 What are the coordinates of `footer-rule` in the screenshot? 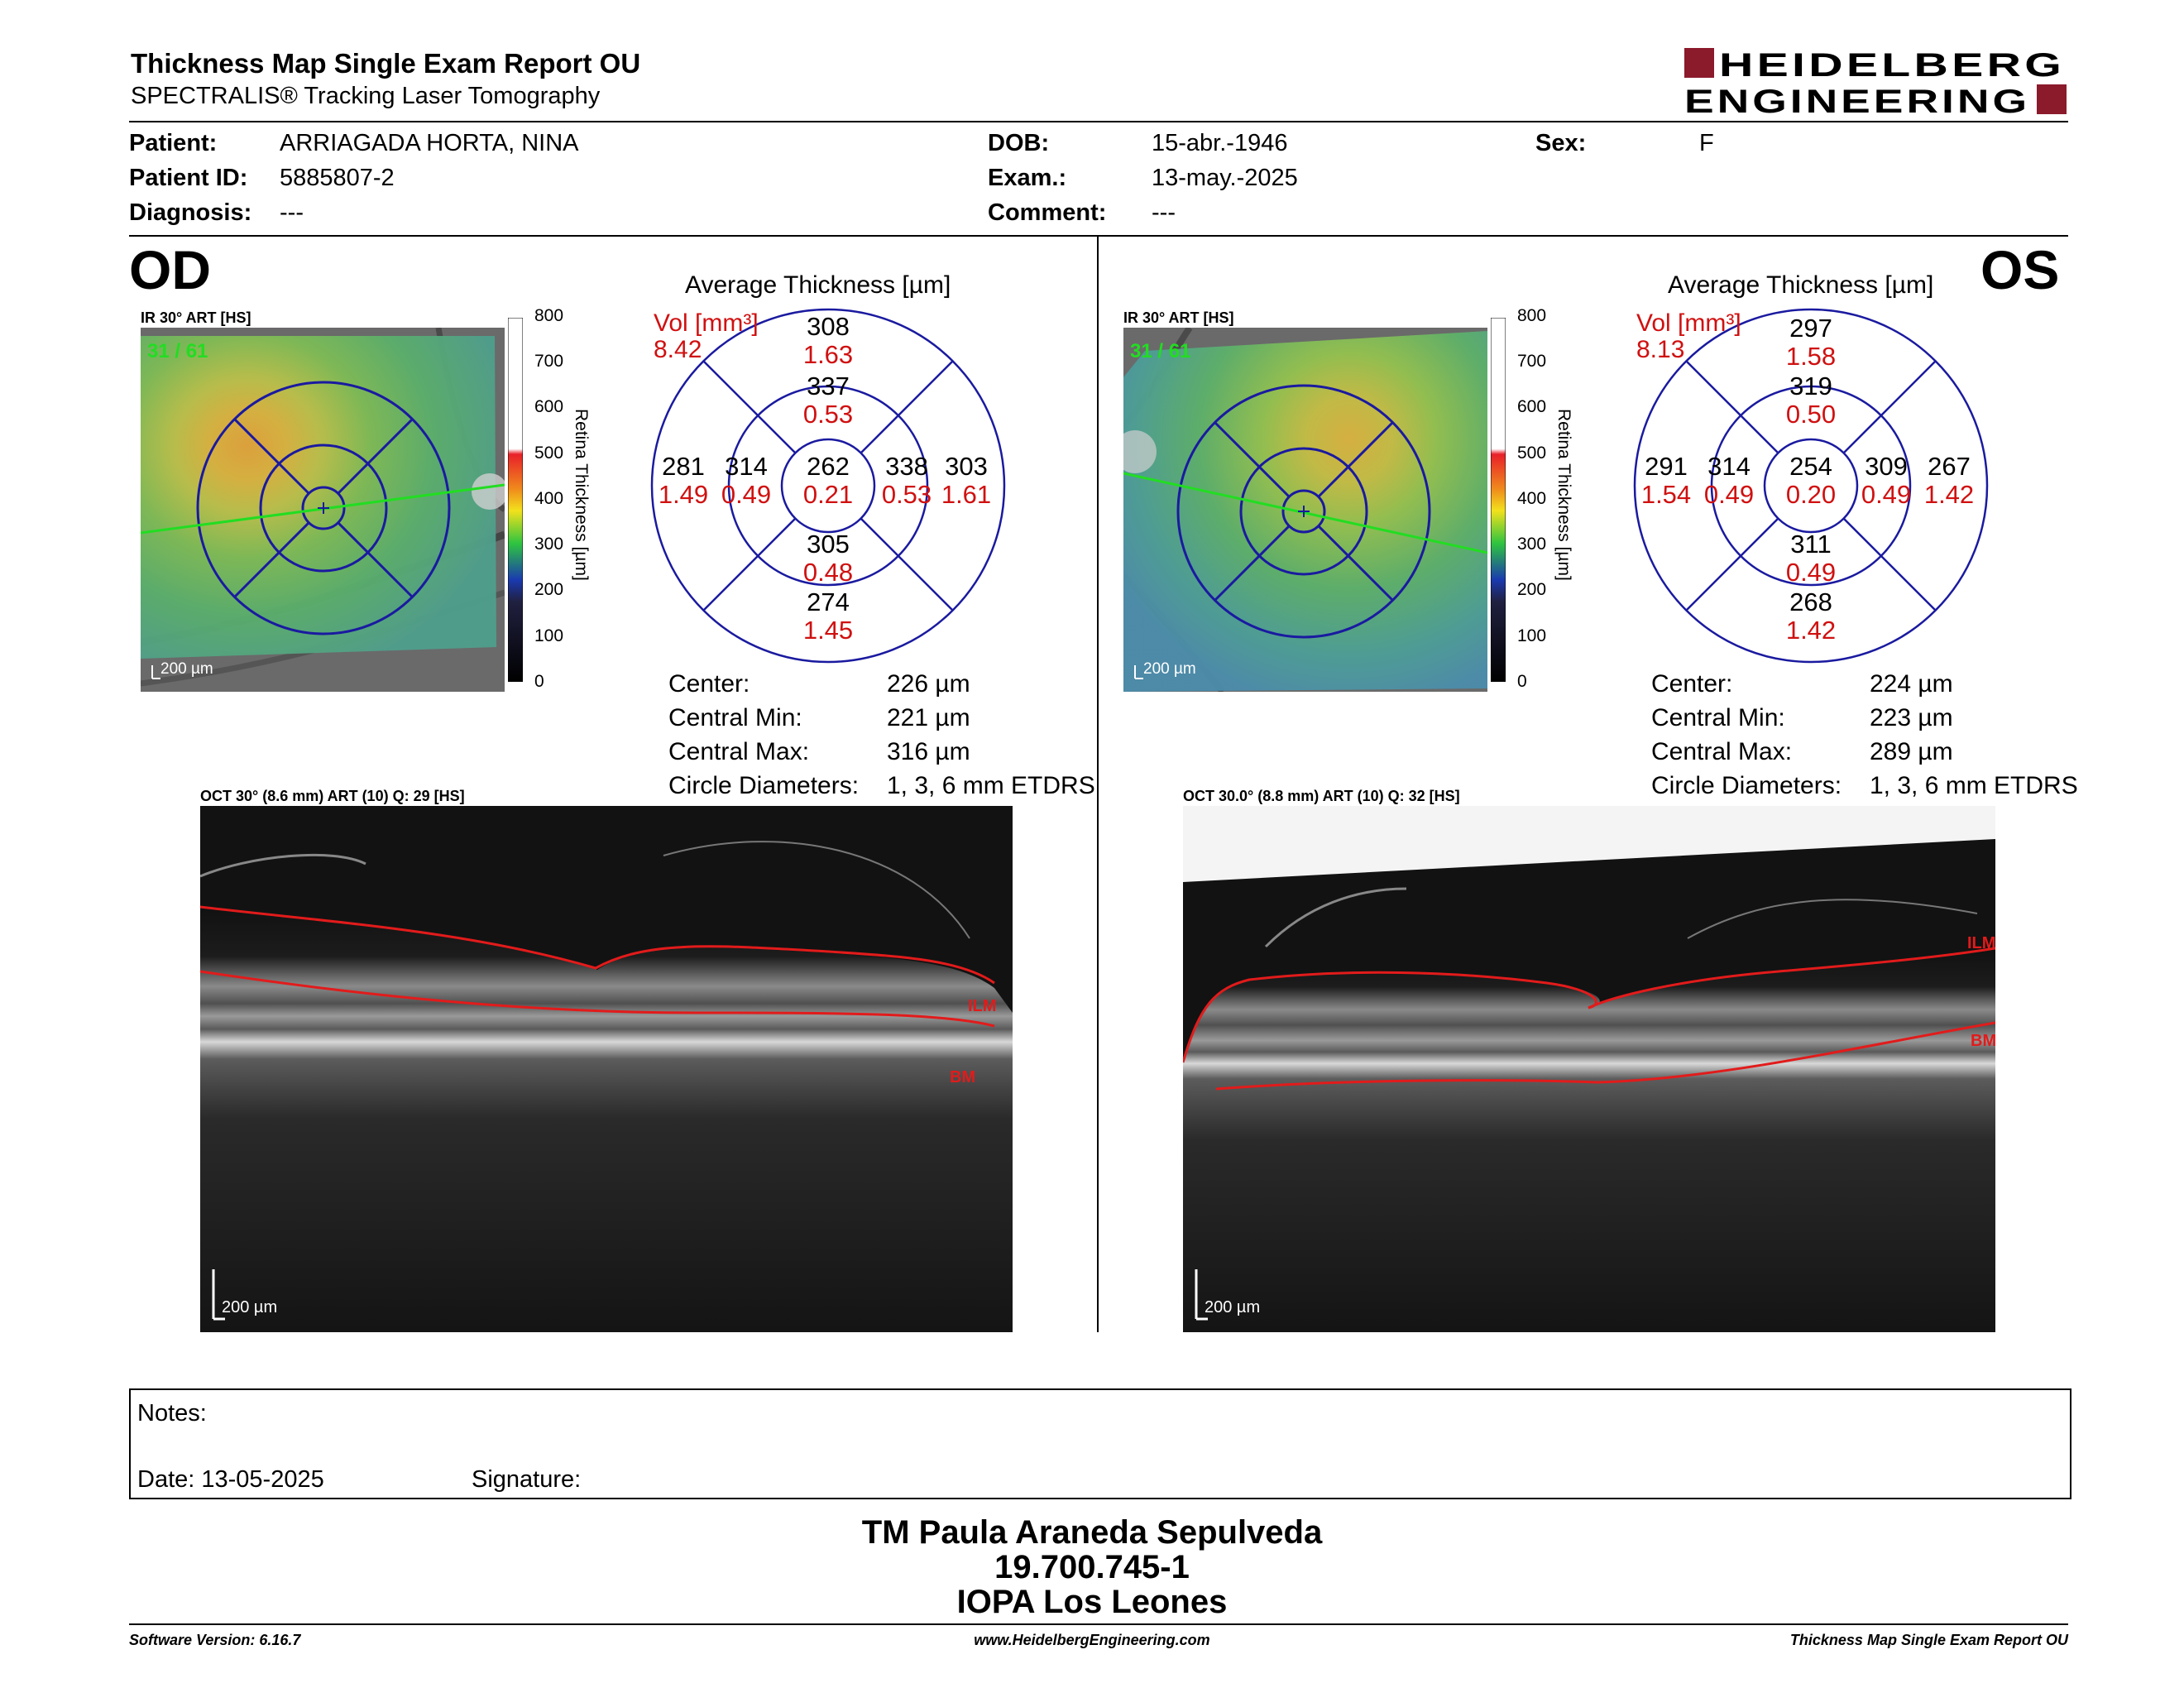 It's located at (1098, 1624).